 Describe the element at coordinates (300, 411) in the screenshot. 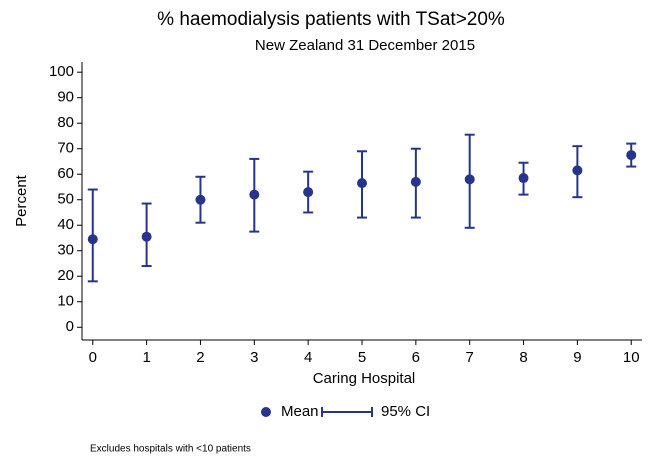

I see `legend-label: Mean` at that location.